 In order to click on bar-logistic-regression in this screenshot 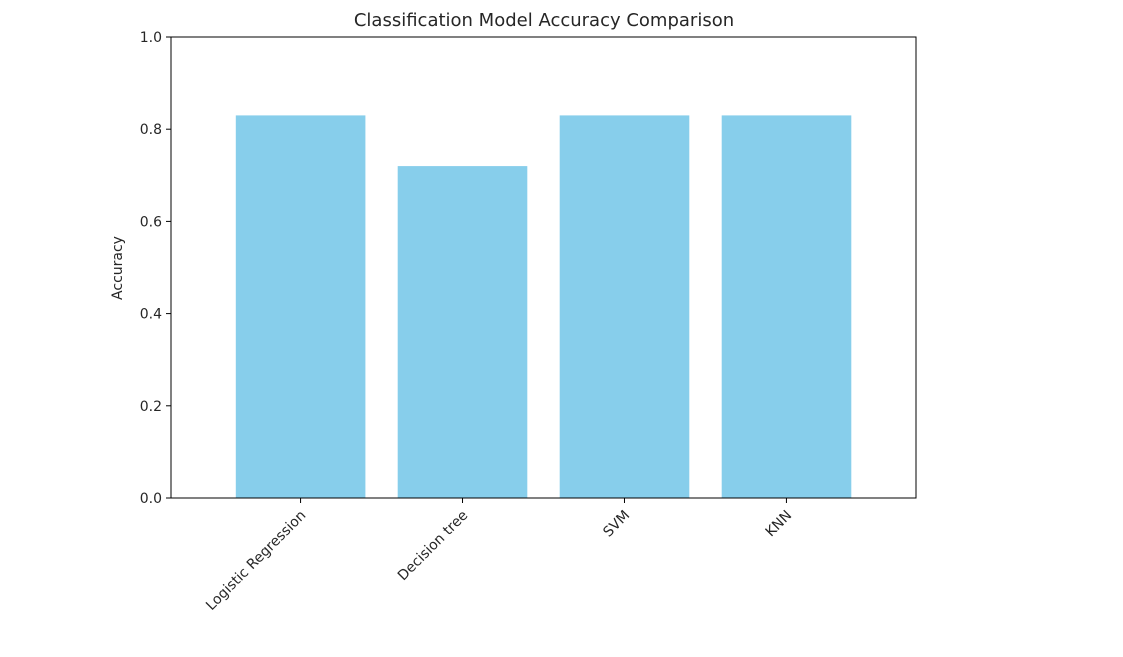, I will do `click(300, 307)`.